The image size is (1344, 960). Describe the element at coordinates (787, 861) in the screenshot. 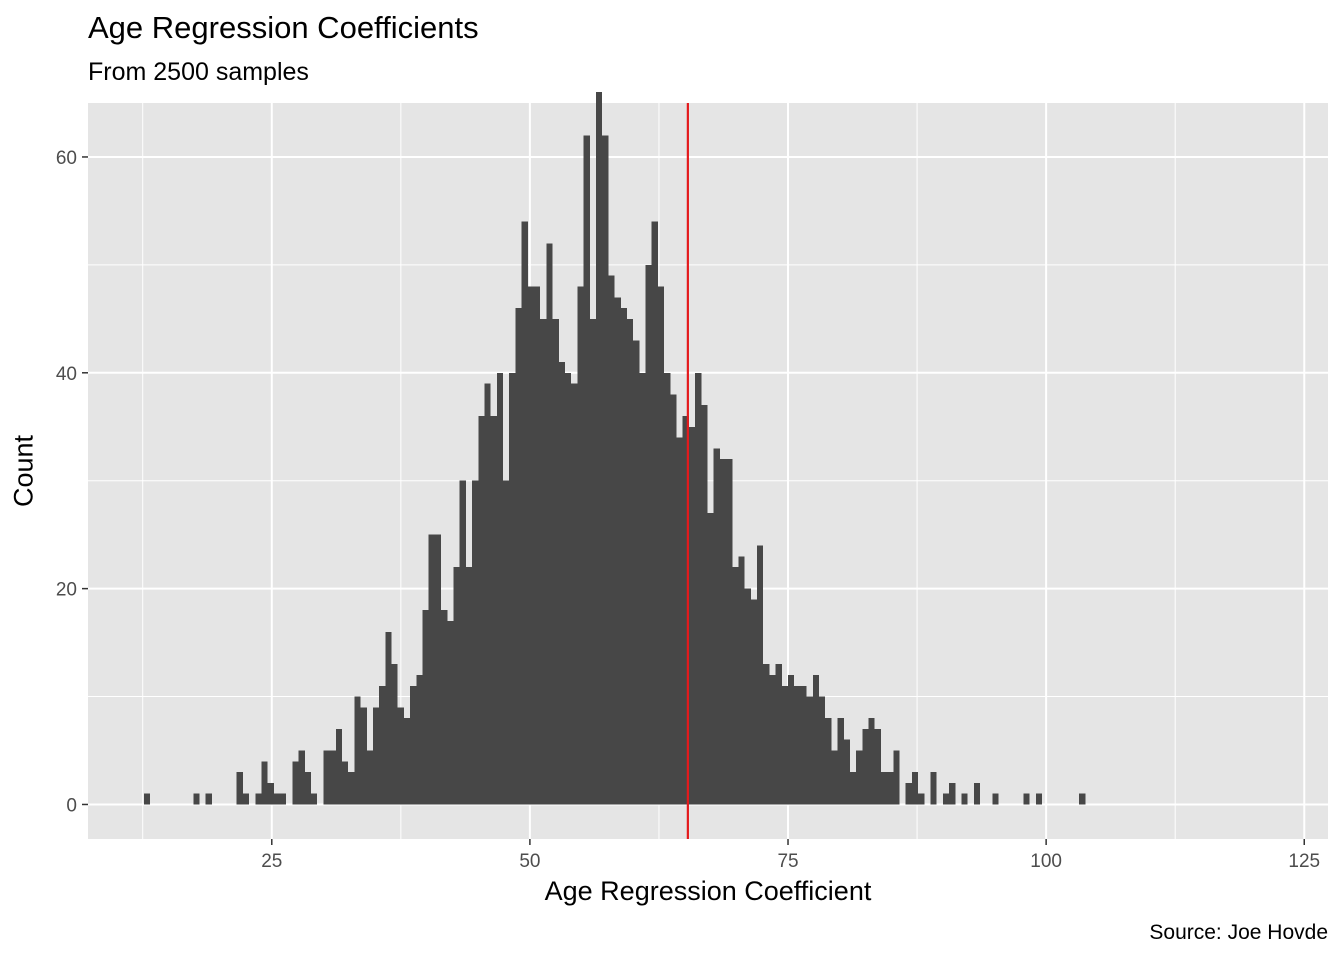

I see `x-tick-label: 75` at that location.